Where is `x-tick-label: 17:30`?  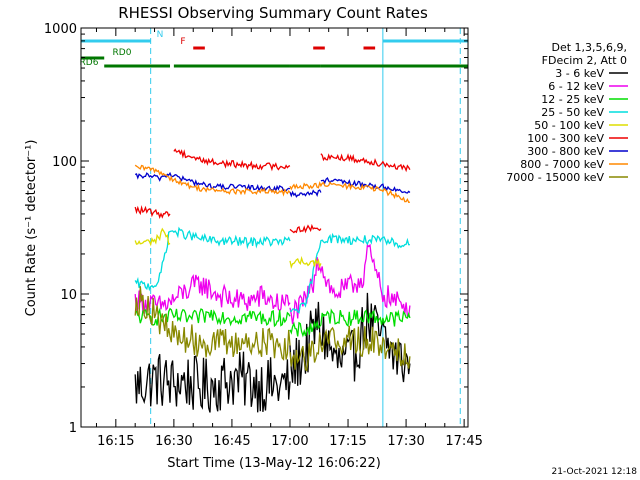 x-tick-label: 17:30 is located at coordinates (405, 441).